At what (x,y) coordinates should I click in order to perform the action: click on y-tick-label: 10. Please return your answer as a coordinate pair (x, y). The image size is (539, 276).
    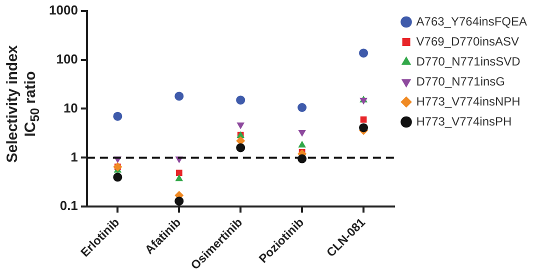
    Looking at the image, I should click on (70, 108).